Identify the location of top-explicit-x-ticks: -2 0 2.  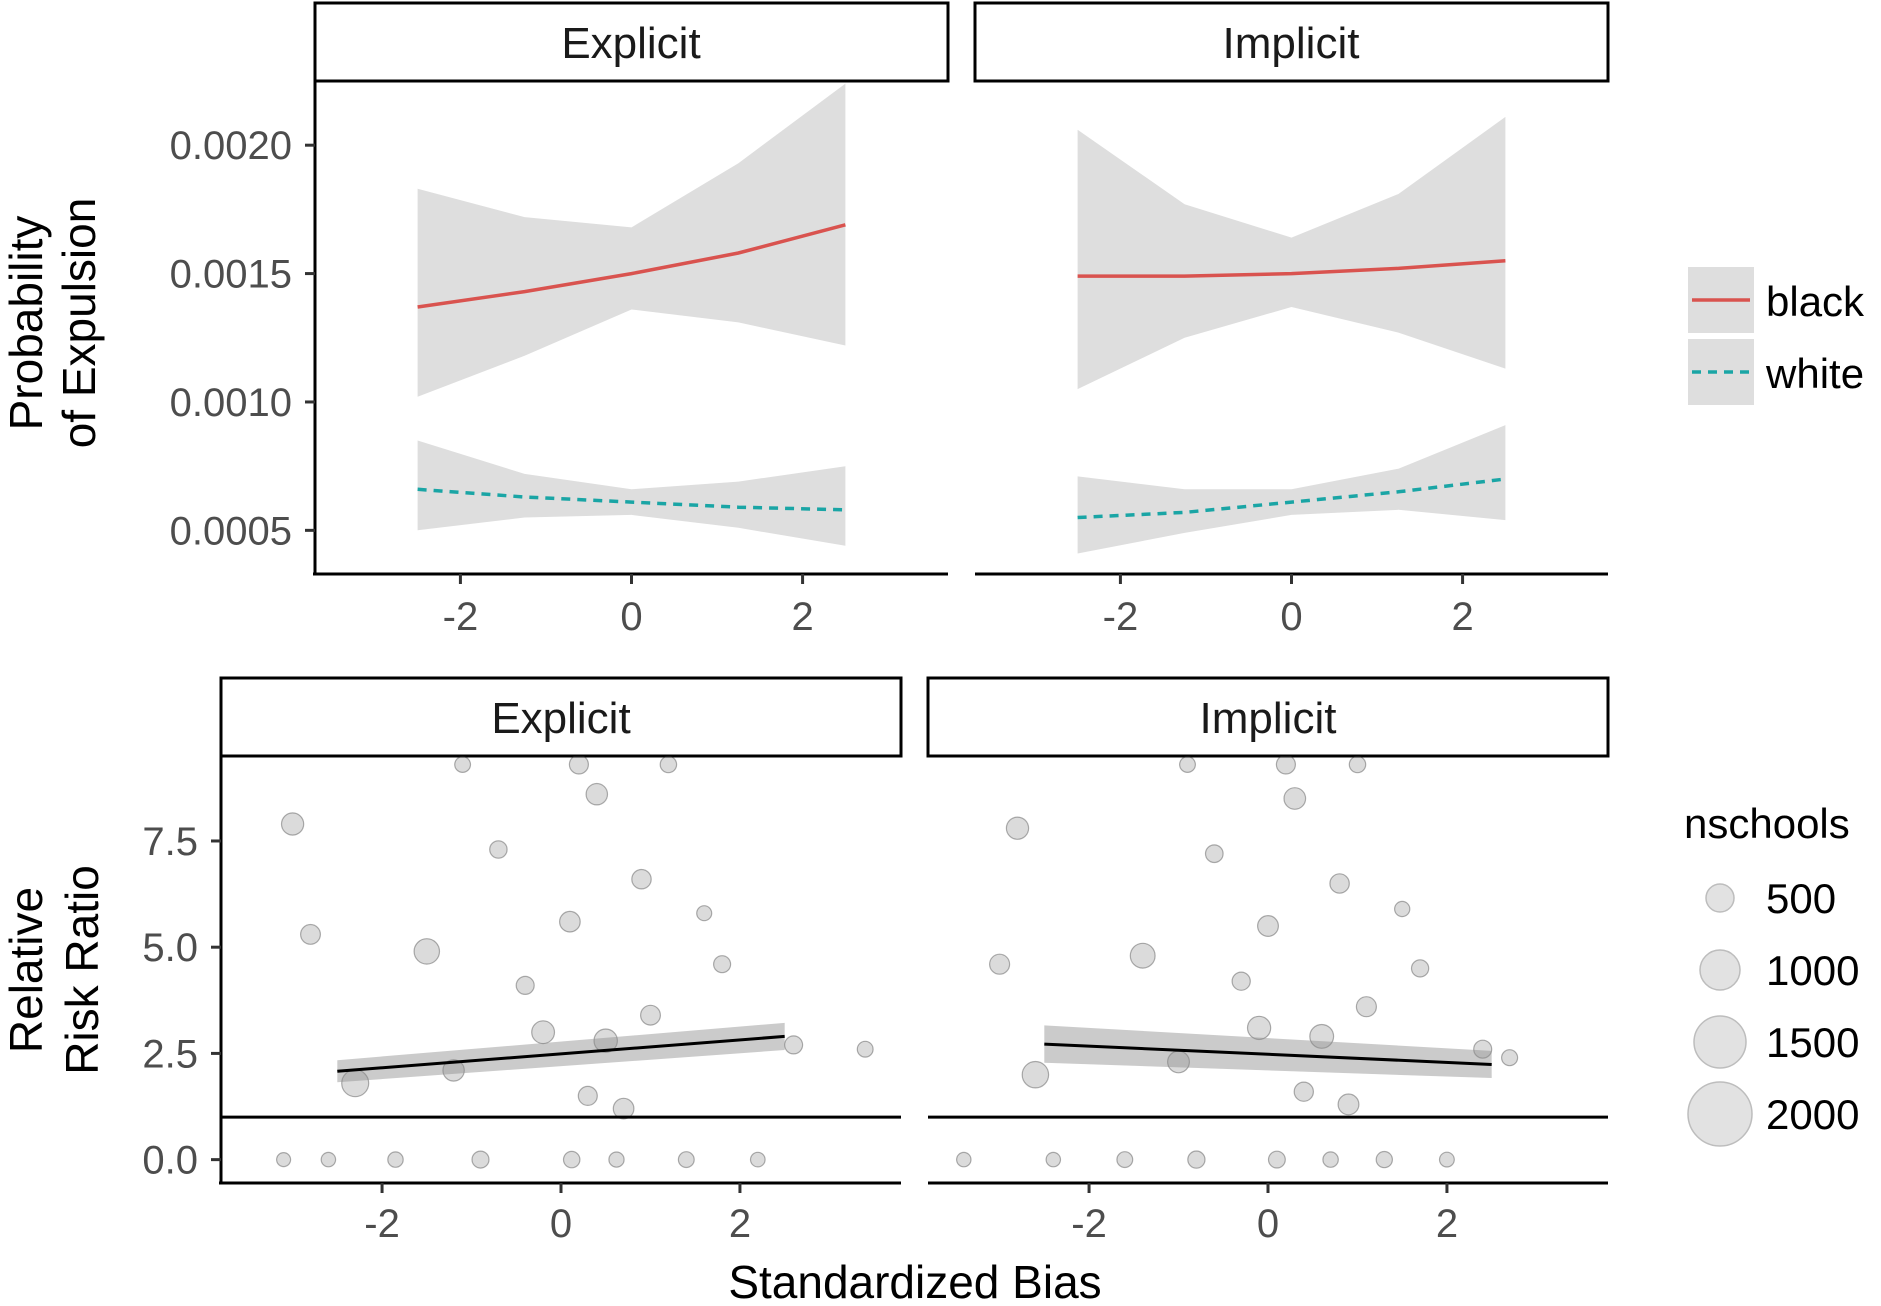
(628, 606).